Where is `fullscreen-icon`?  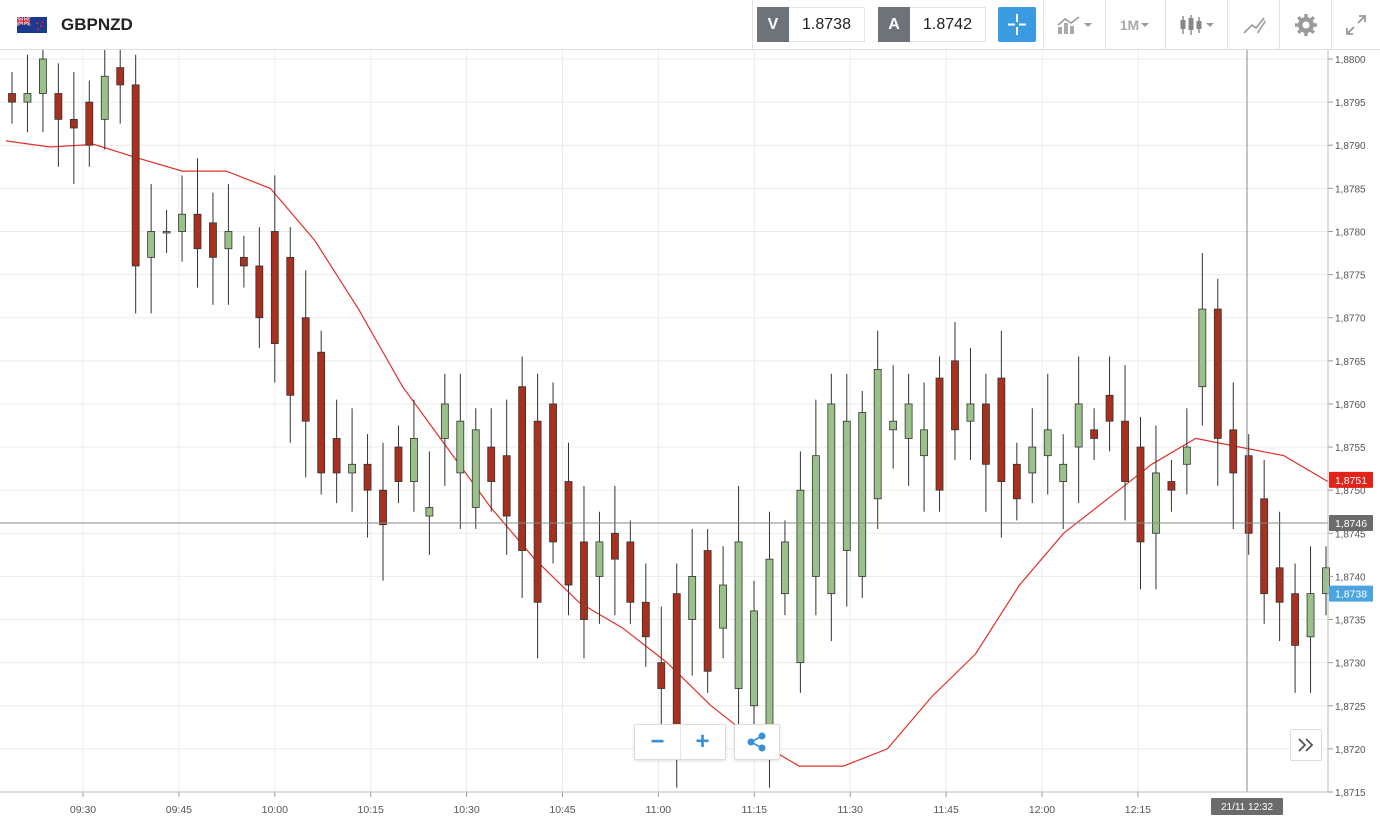 fullscreen-icon is located at coordinates (1356, 24).